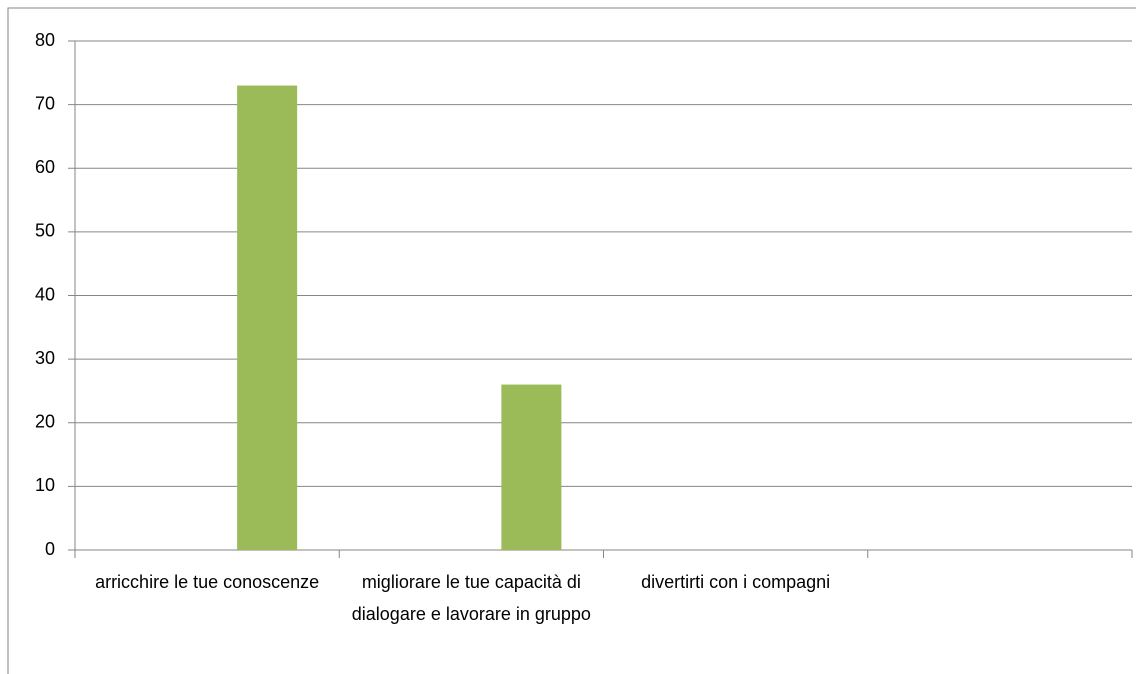 Image resolution: width=1146 pixels, height=674 pixels. Describe the element at coordinates (736, 582) in the screenshot. I see `x-tick-label: divertirti con i compagni` at that location.